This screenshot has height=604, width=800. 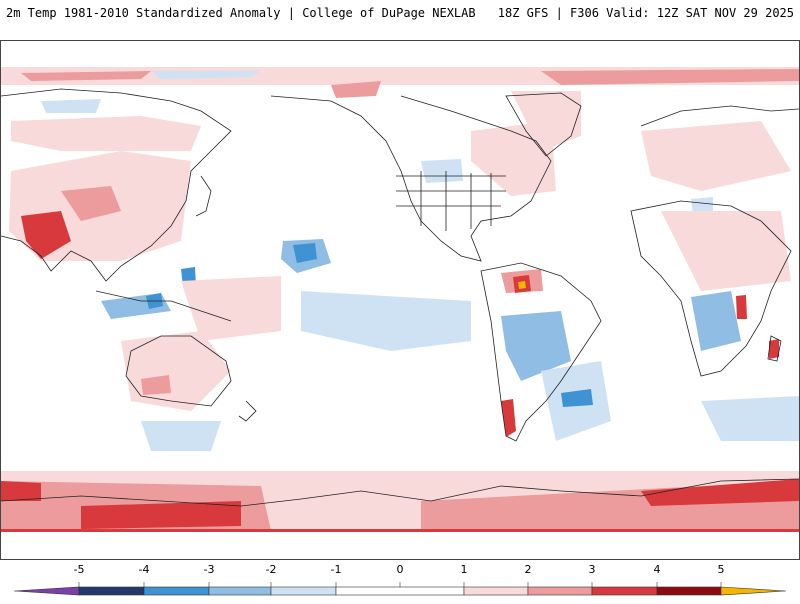 I want to click on europe-warm, so click(x=716, y=156).